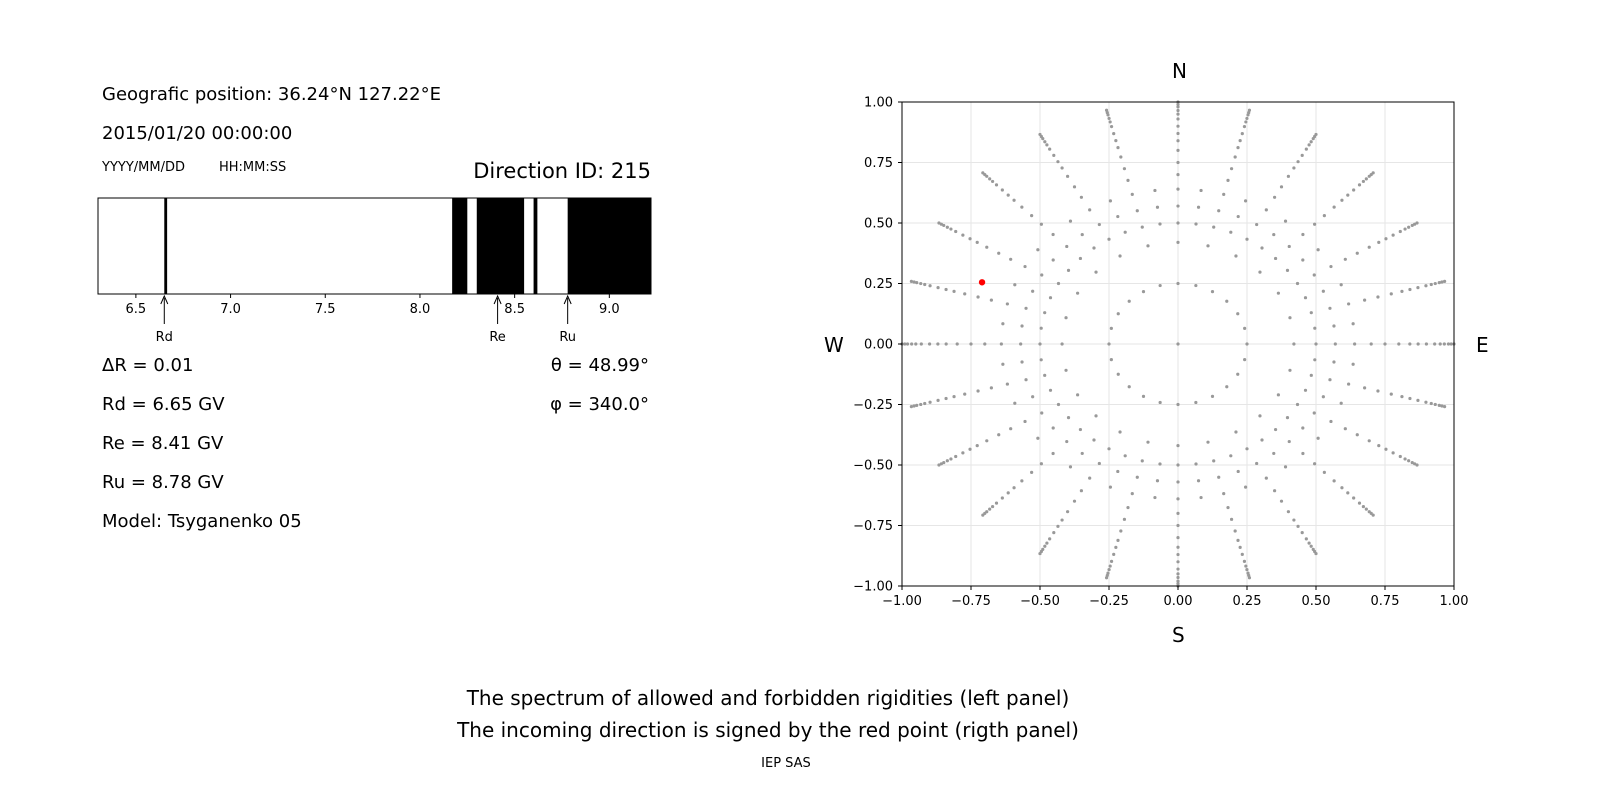  I want to click on y-tick-label: −1.00, so click(873, 587).